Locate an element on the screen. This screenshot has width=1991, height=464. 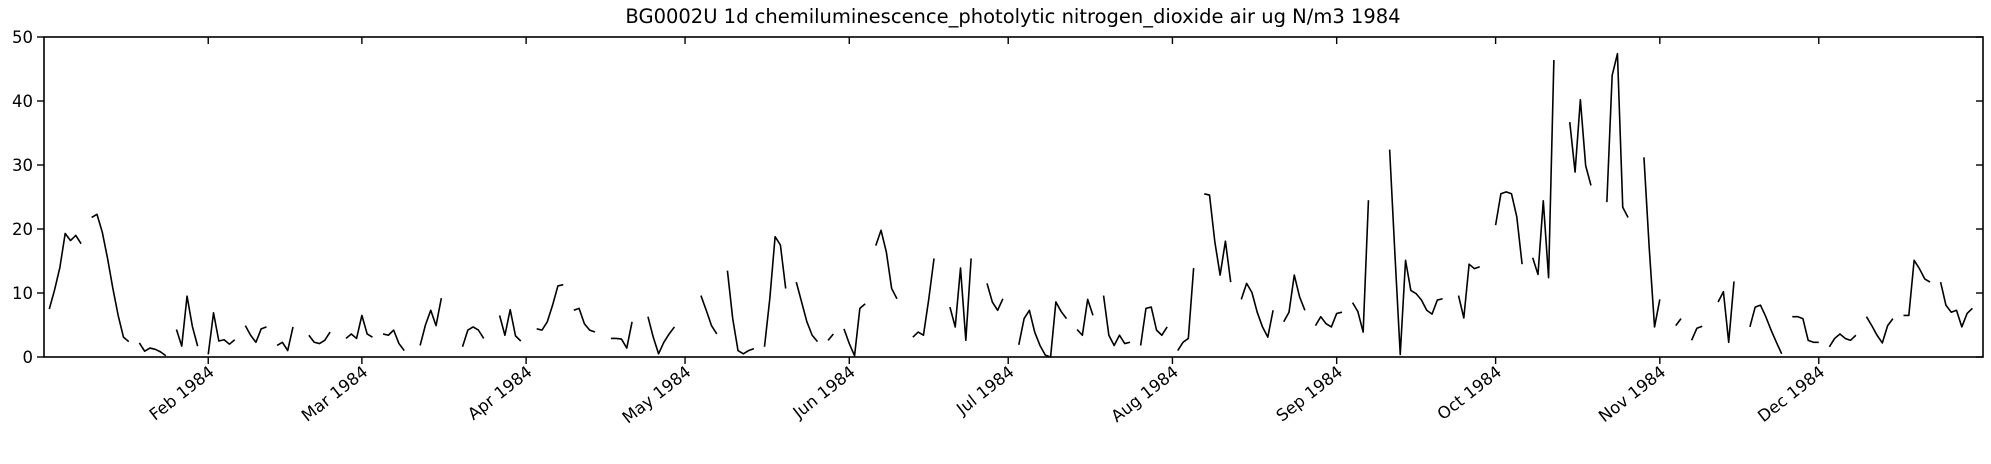
x-tick-label: Nov 1984 is located at coordinates (1632, 394).